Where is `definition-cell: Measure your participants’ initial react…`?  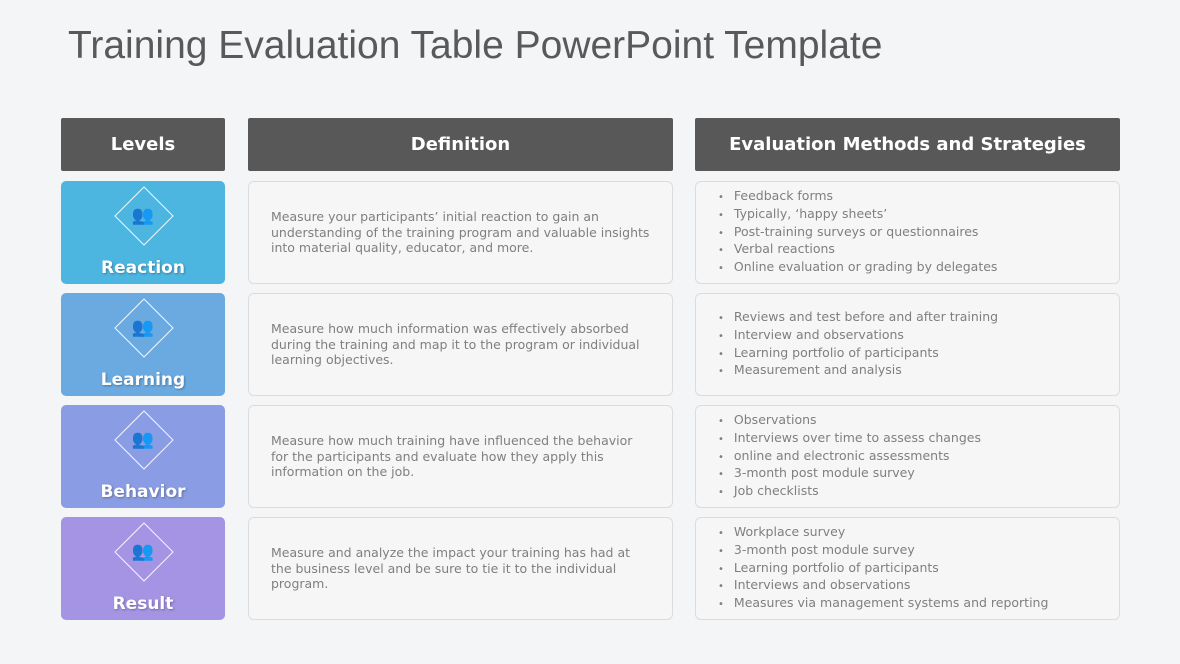
definition-cell: Measure your participants’ initial react… is located at coordinates (460, 232).